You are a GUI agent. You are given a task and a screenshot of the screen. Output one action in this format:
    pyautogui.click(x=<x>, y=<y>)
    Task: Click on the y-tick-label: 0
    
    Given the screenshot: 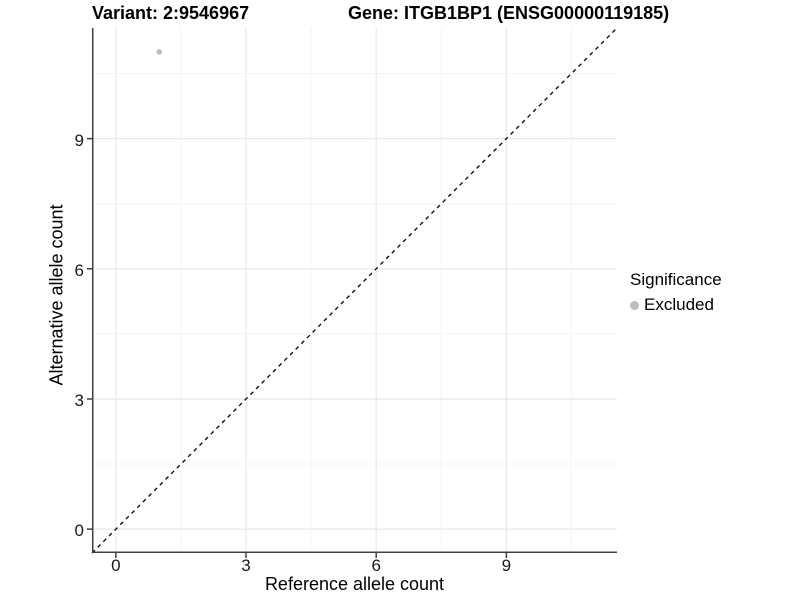 What is the action you would take?
    pyautogui.click(x=79, y=531)
    